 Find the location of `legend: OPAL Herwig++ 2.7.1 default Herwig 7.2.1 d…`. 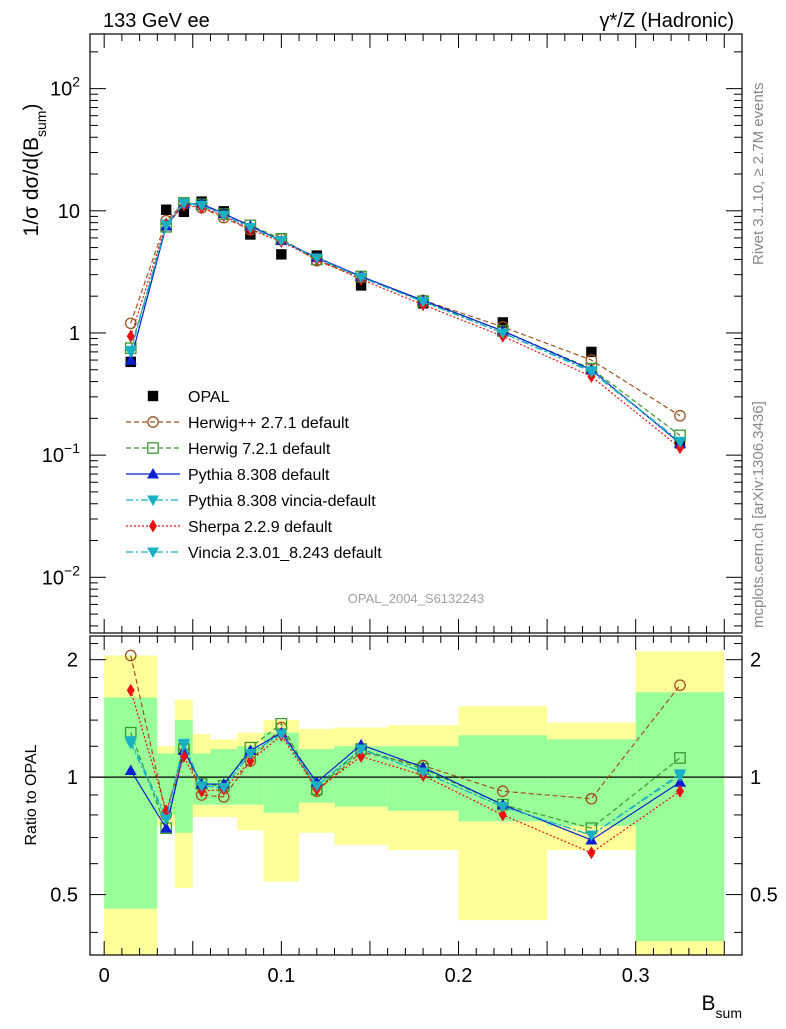

legend: OPAL Herwig++ 2.7.1 default Herwig 7.2.1 d… is located at coordinates (254, 475).